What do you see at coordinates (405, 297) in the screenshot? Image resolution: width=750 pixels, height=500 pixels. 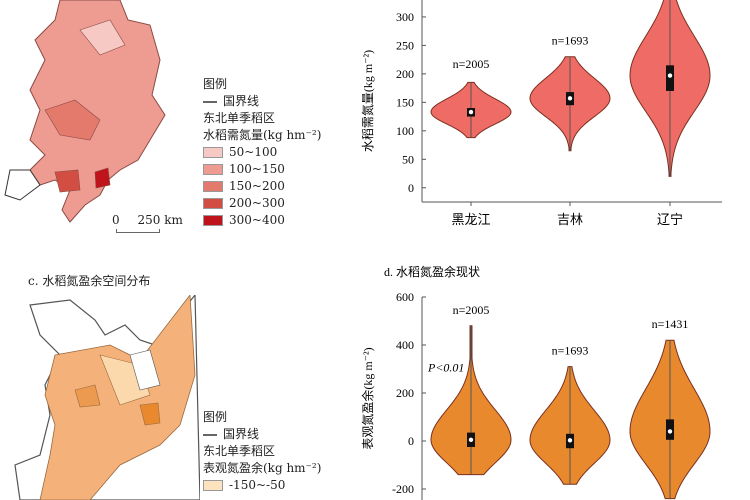 I see `y-tick-label: 600` at bounding box center [405, 297].